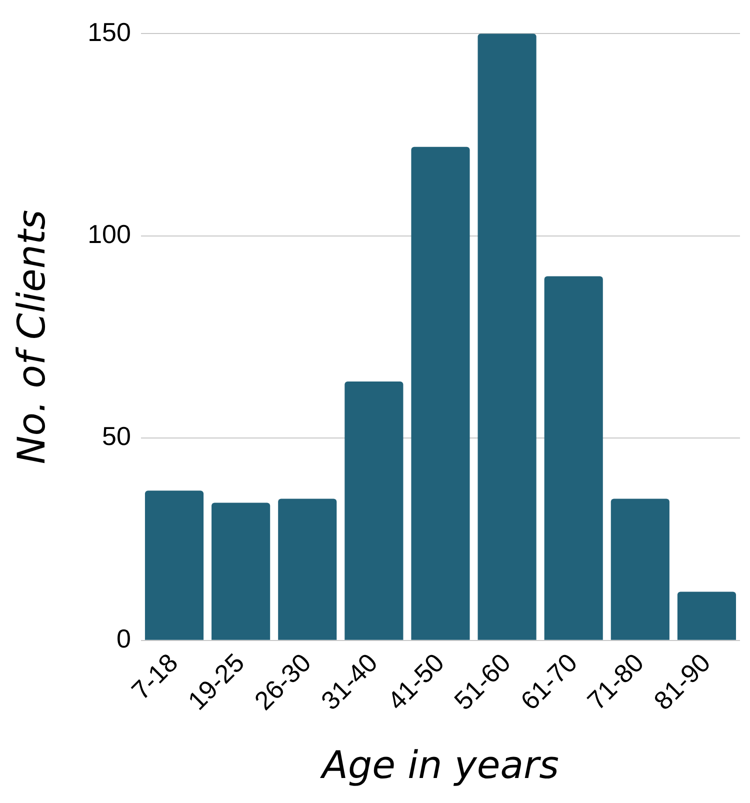 The height and width of the screenshot is (803, 750). What do you see at coordinates (109, 234) in the screenshot?
I see `y-tick-label: 100` at bounding box center [109, 234].